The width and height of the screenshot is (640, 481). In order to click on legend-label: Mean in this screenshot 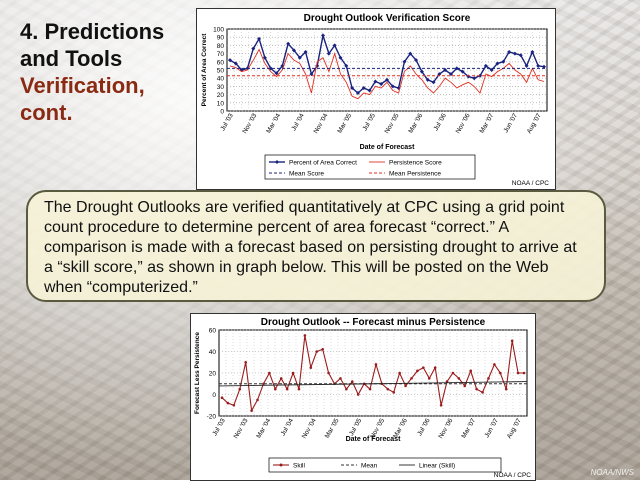, I will do `click(369, 466)`.